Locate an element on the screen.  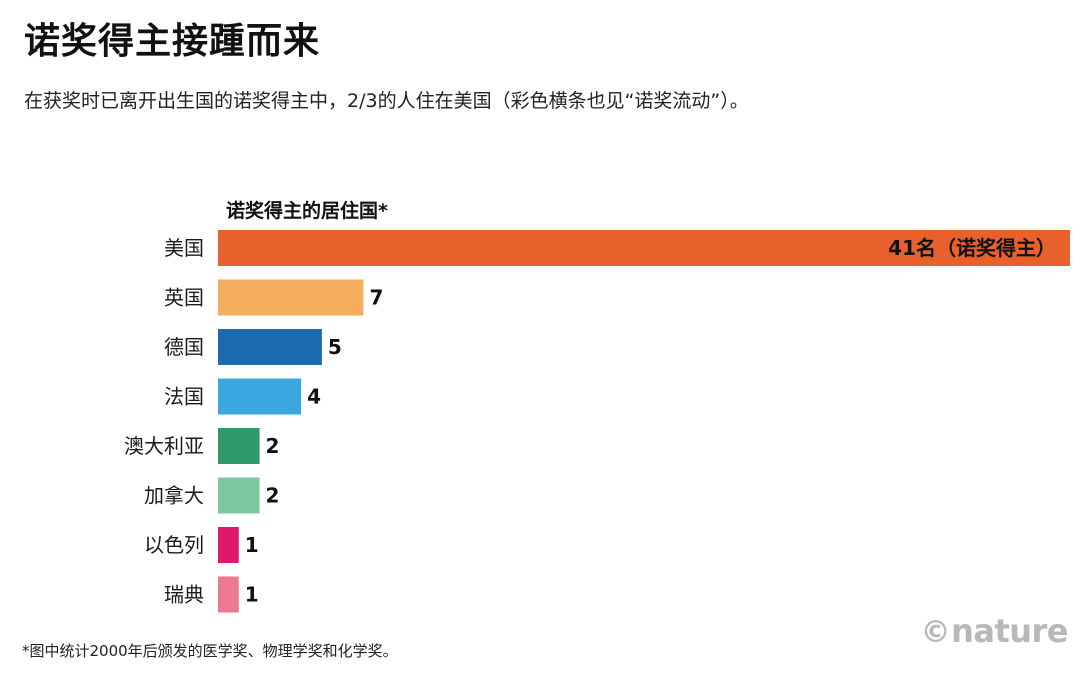
nature-logo: ©nature is located at coordinates (994, 631).